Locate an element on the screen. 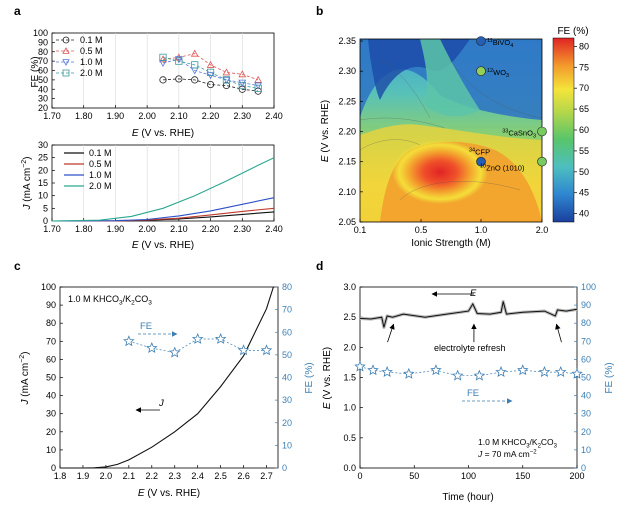 Image resolution: width=640 pixels, height=510 pixels. panel-c-x-tick-label: 2.5 is located at coordinates (220, 476).